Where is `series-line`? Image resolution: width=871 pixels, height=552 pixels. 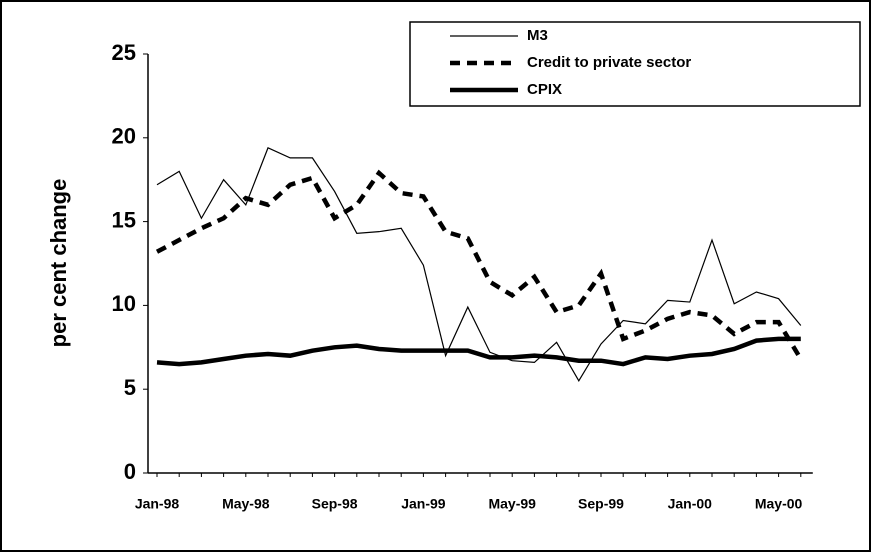
series-line is located at coordinates (478, 351).